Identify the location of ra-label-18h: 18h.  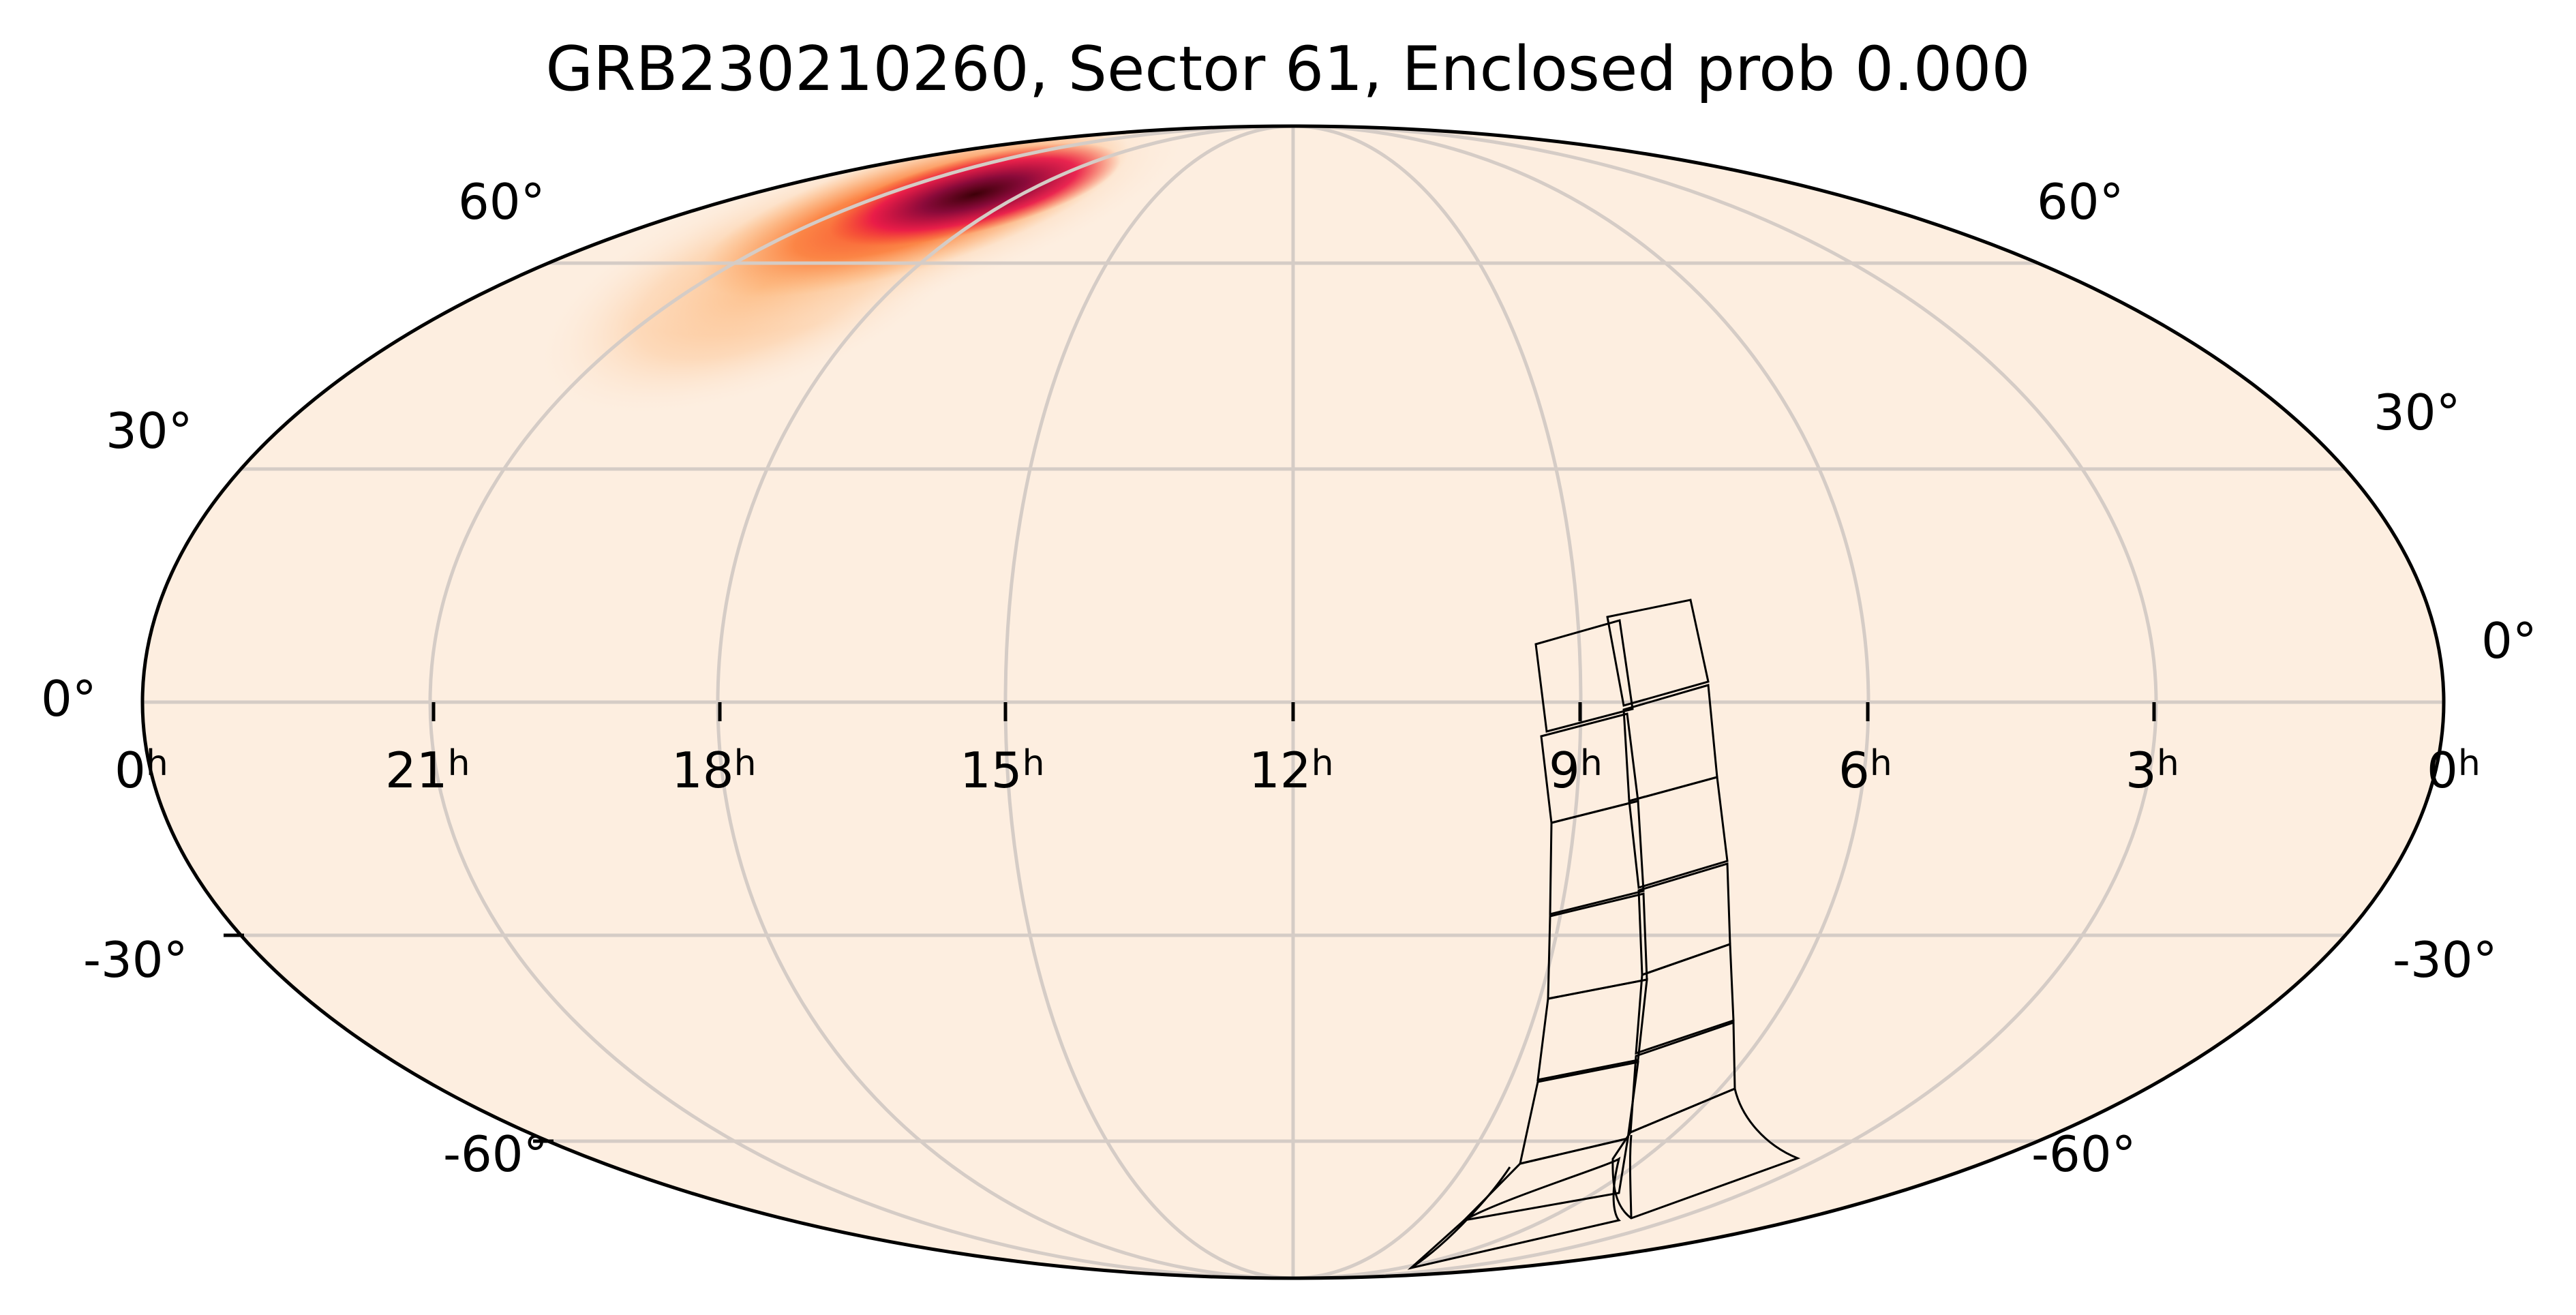
(714, 770).